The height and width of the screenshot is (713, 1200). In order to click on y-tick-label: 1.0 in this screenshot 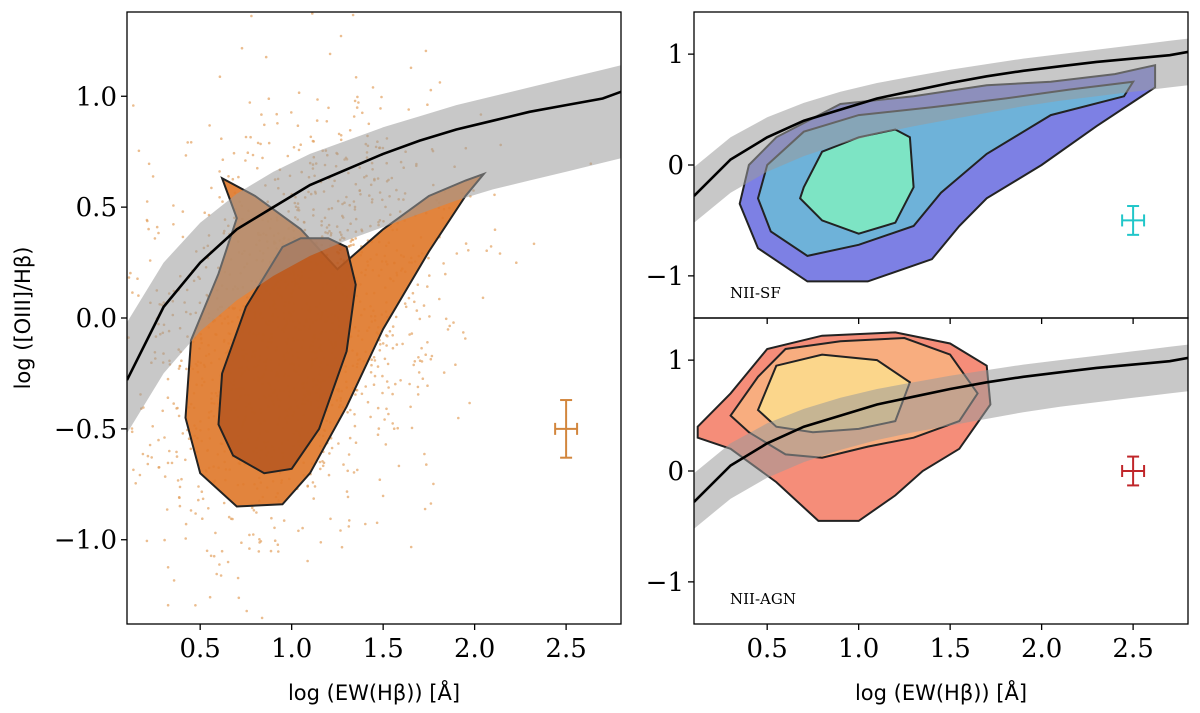, I will do `click(96, 97)`.